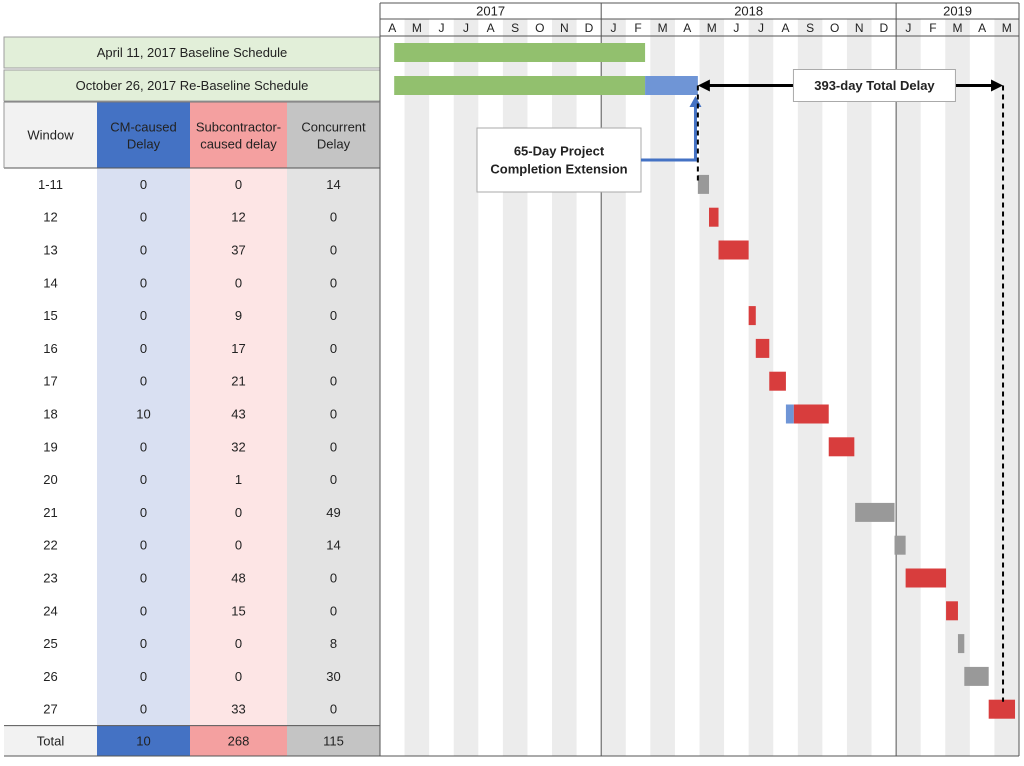 Image resolution: width=1024 pixels, height=766 pixels. What do you see at coordinates (50, 348) in the screenshot?
I see `row-window-label: 16` at bounding box center [50, 348].